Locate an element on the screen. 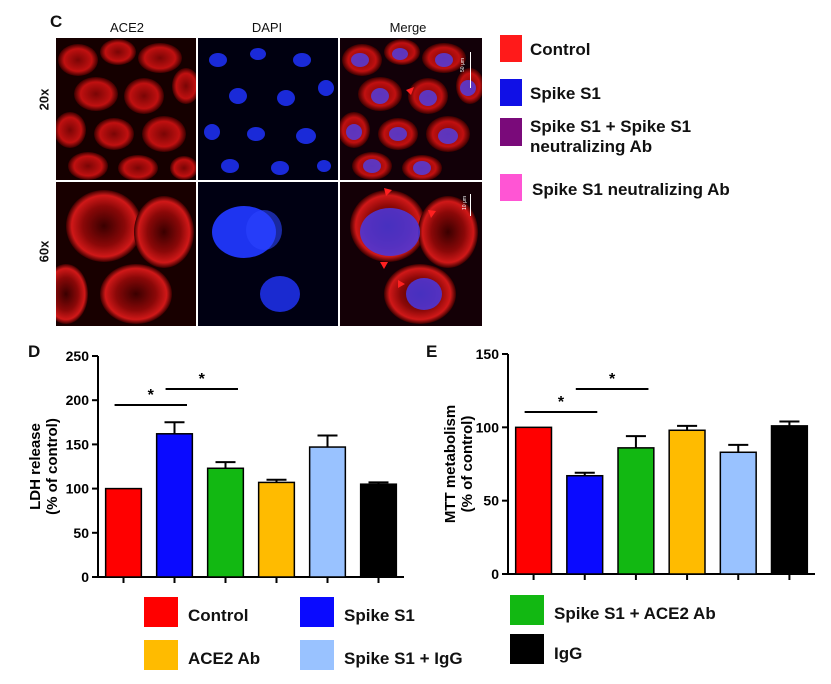 The height and width of the screenshot is (684, 831). micrograph-ace2-20x is located at coordinates (126, 109).